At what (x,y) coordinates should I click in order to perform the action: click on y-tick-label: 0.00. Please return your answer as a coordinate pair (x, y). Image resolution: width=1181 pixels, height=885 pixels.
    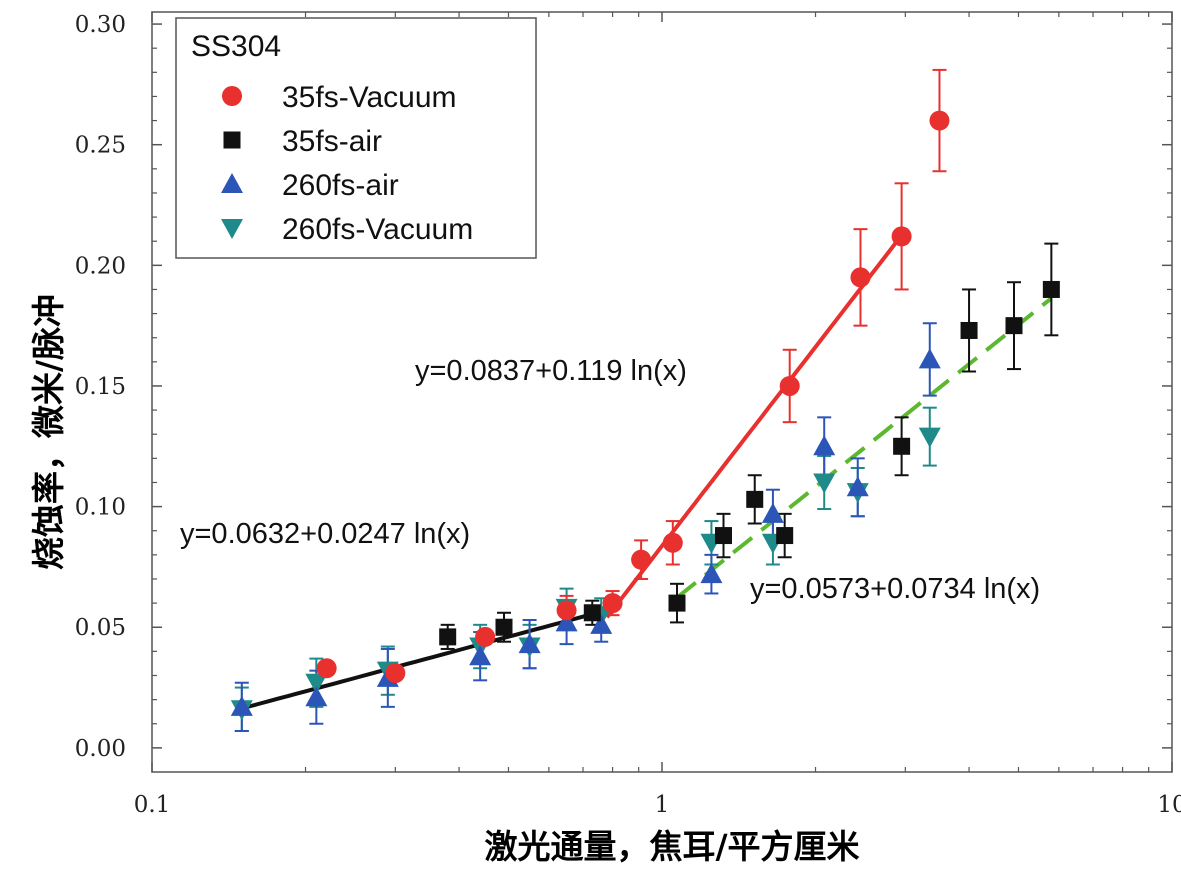
    Looking at the image, I should click on (100, 749).